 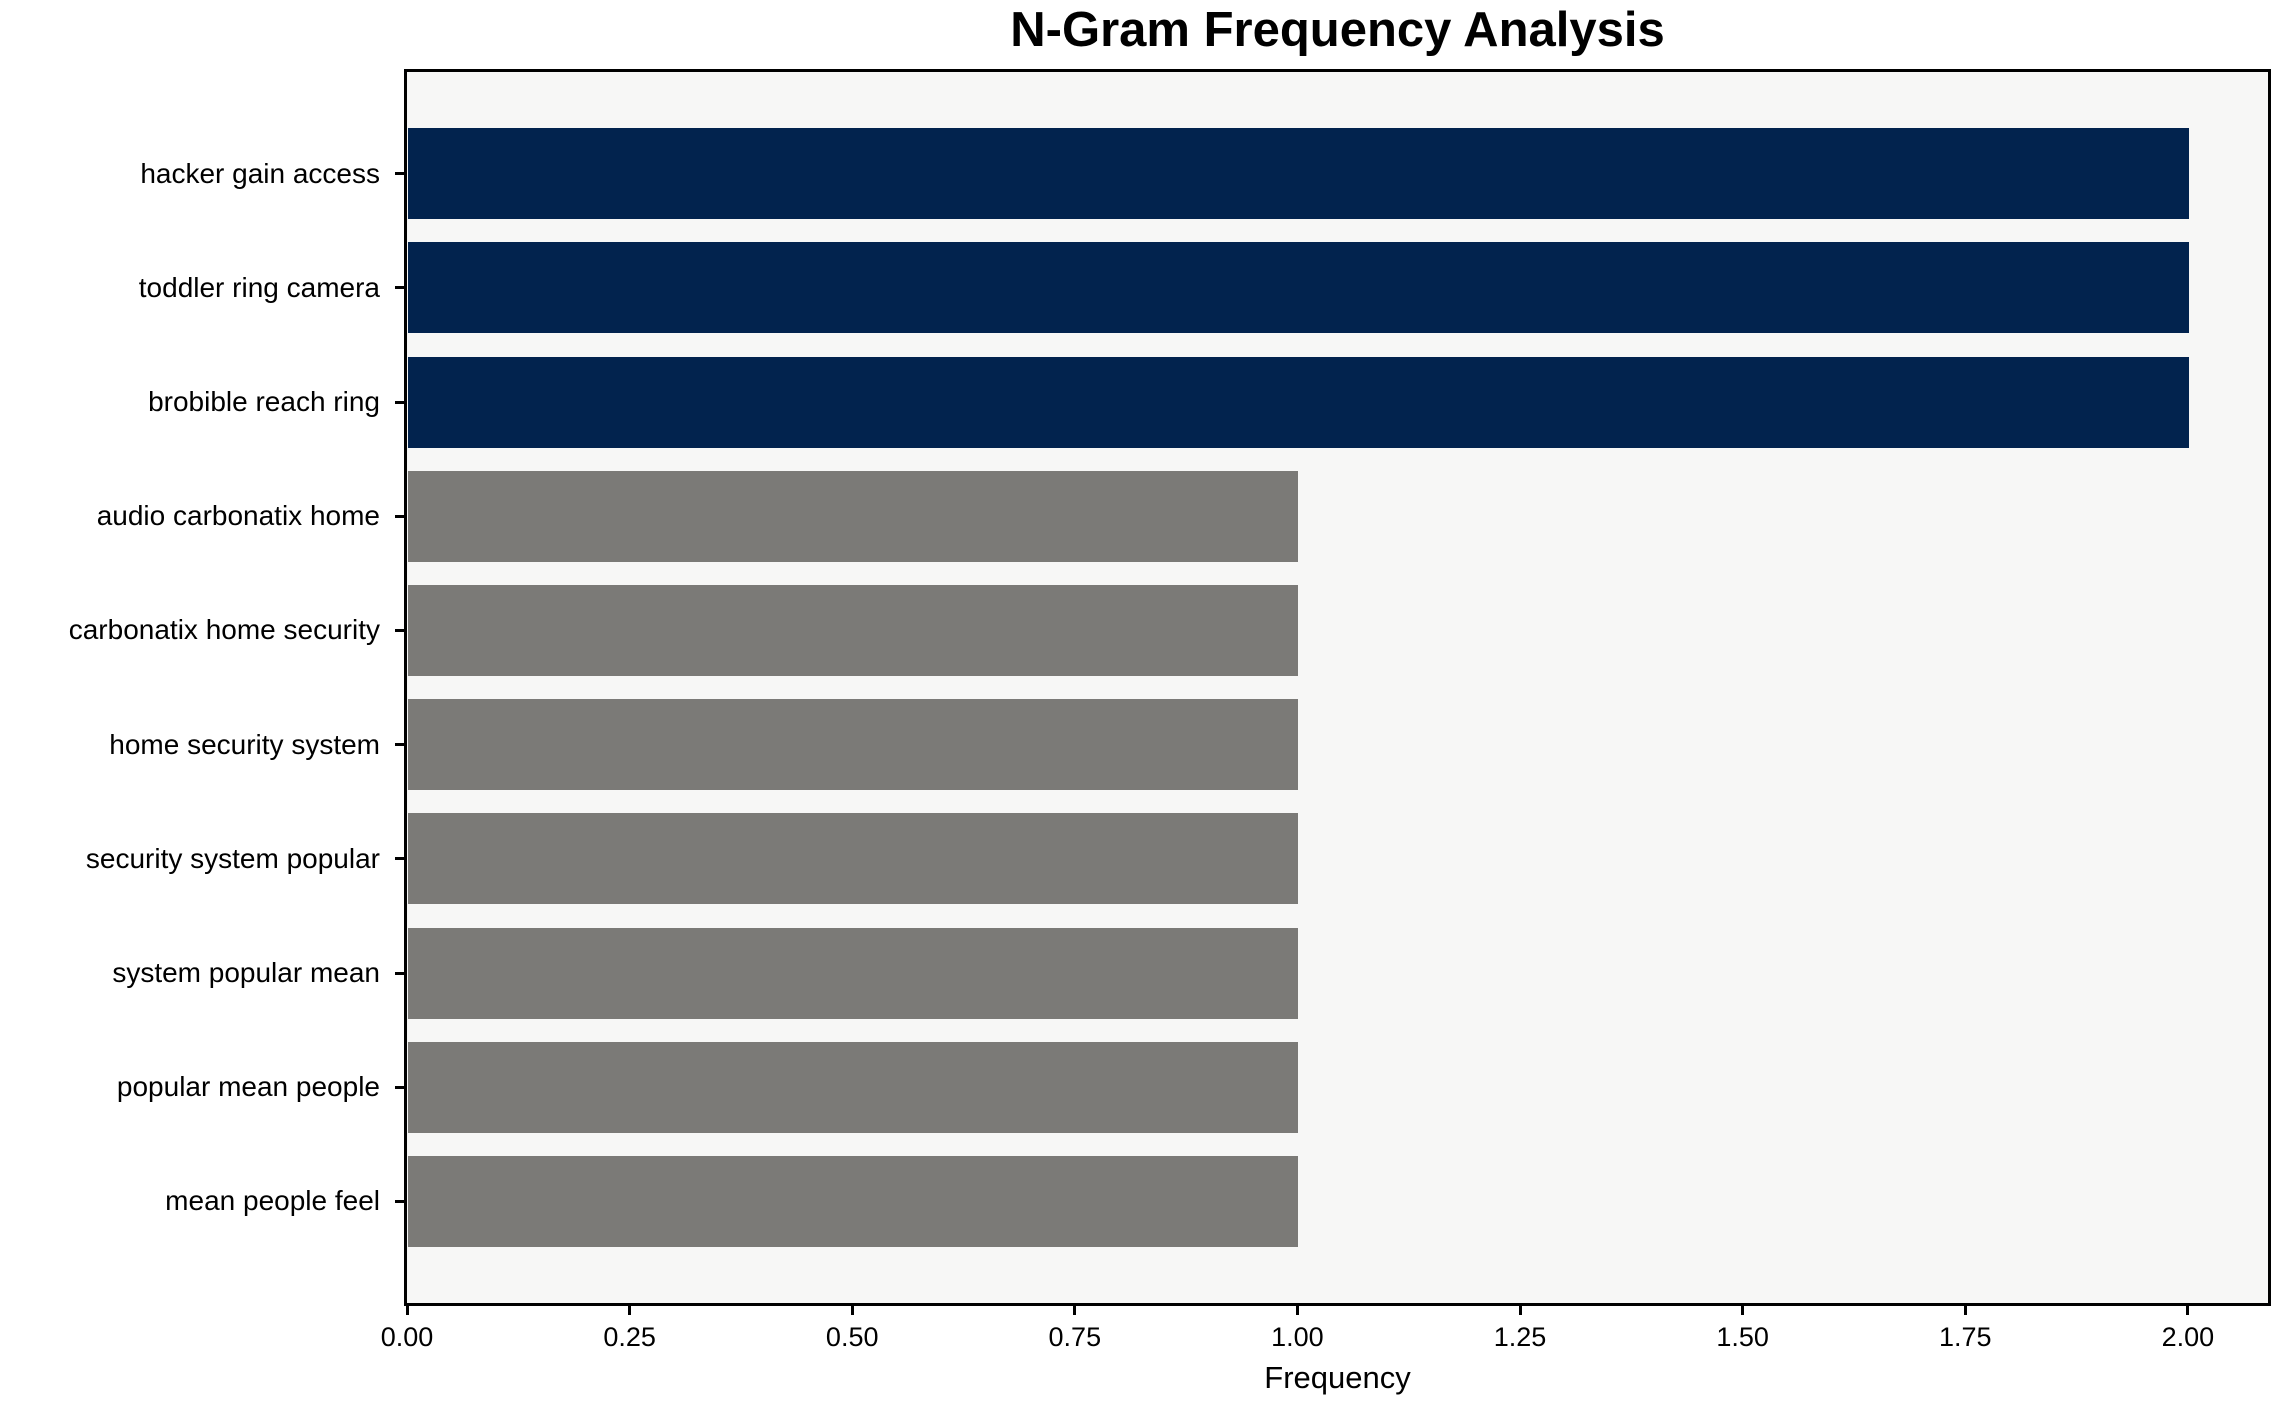 I want to click on x-tick-label: 1.50, so click(x=1742, y=1337).